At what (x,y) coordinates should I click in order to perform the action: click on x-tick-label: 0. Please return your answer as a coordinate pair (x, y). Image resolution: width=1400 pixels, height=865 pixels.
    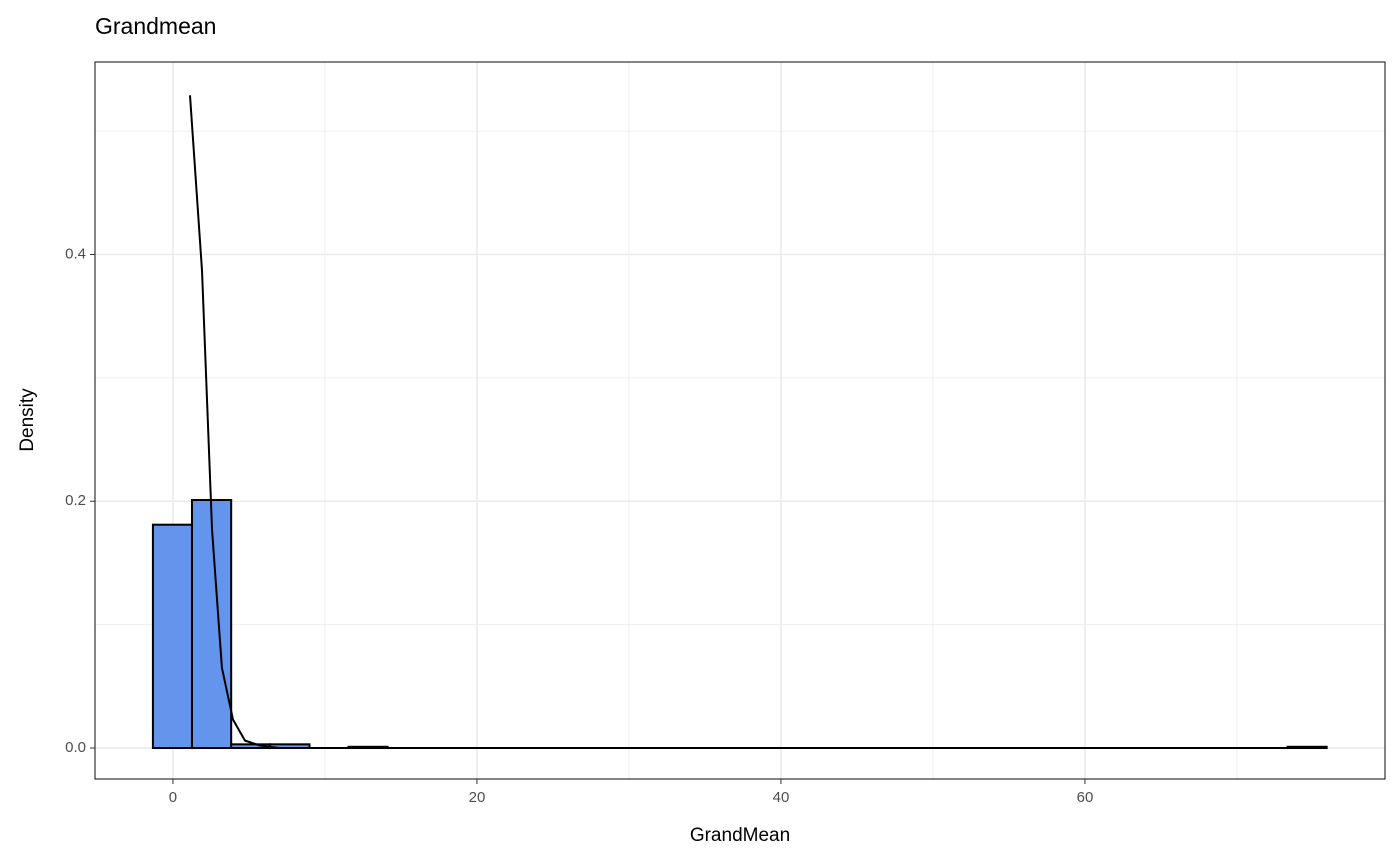
    Looking at the image, I should click on (173, 797).